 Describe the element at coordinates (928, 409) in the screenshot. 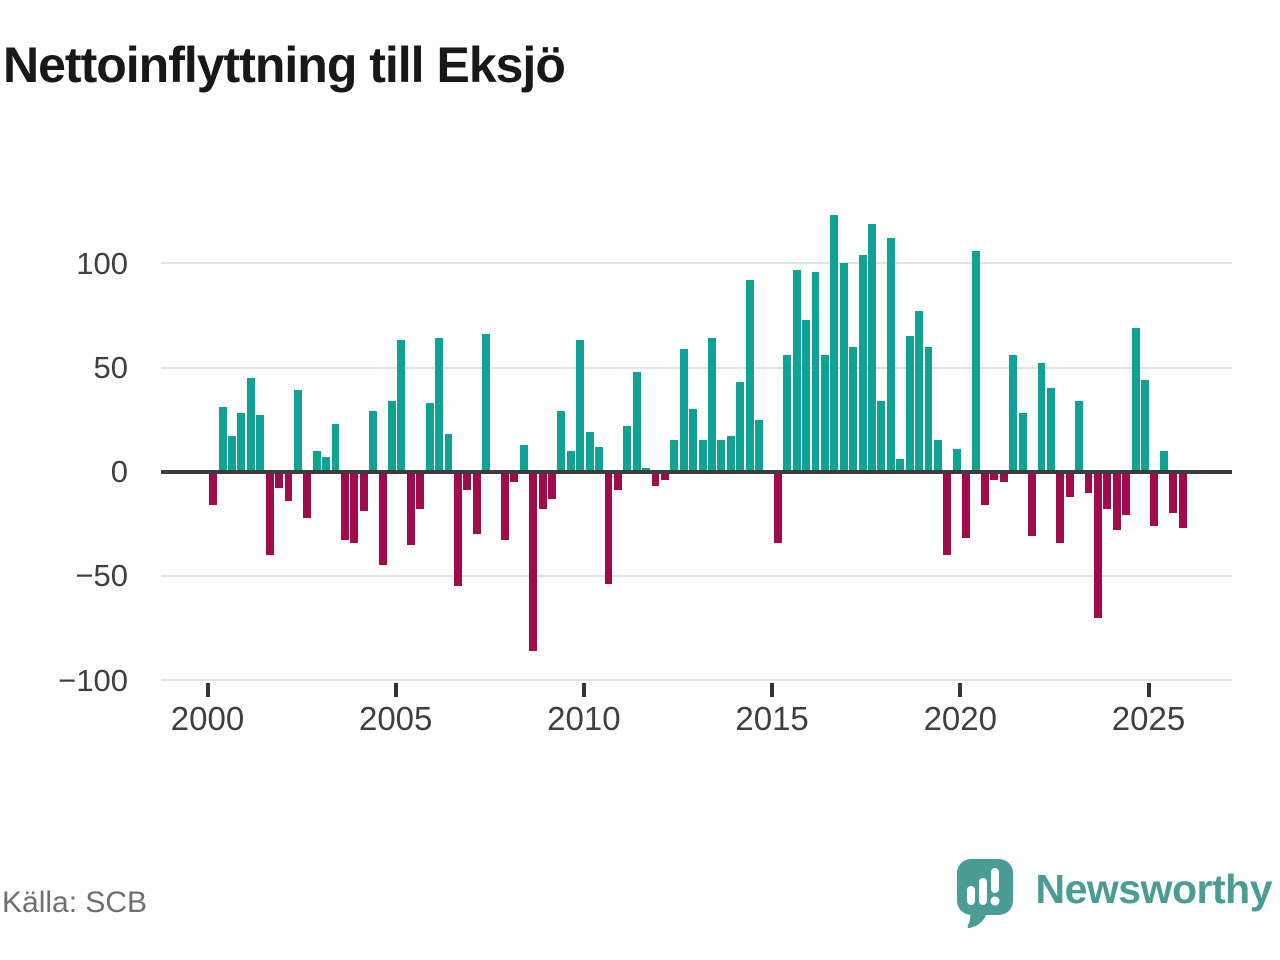

I see `bar-2019Q1` at that location.